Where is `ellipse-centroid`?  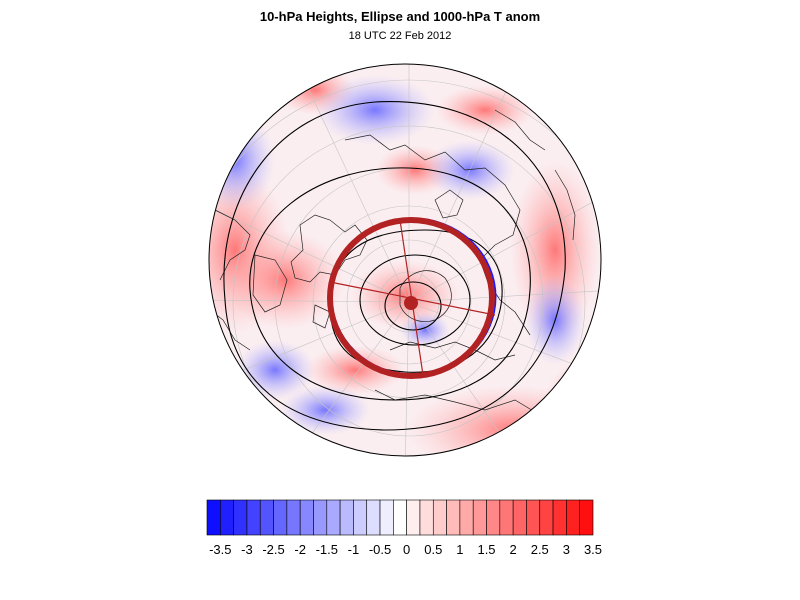
ellipse-centroid is located at coordinates (411, 303).